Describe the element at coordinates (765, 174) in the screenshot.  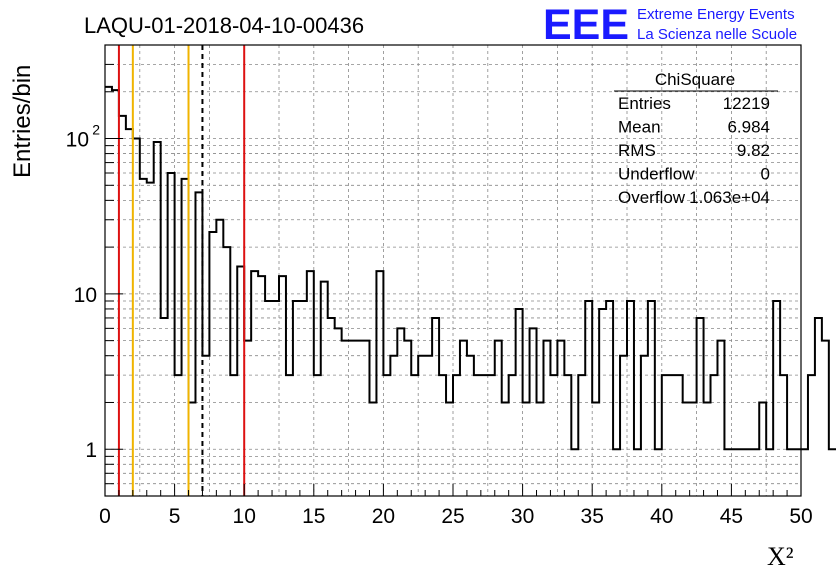
I see `stats-value: 0` at that location.